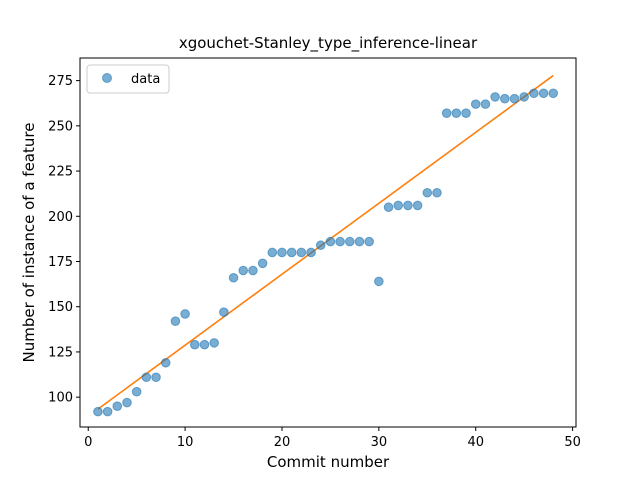  I want to click on y-tick-label: 150, so click(60, 307).